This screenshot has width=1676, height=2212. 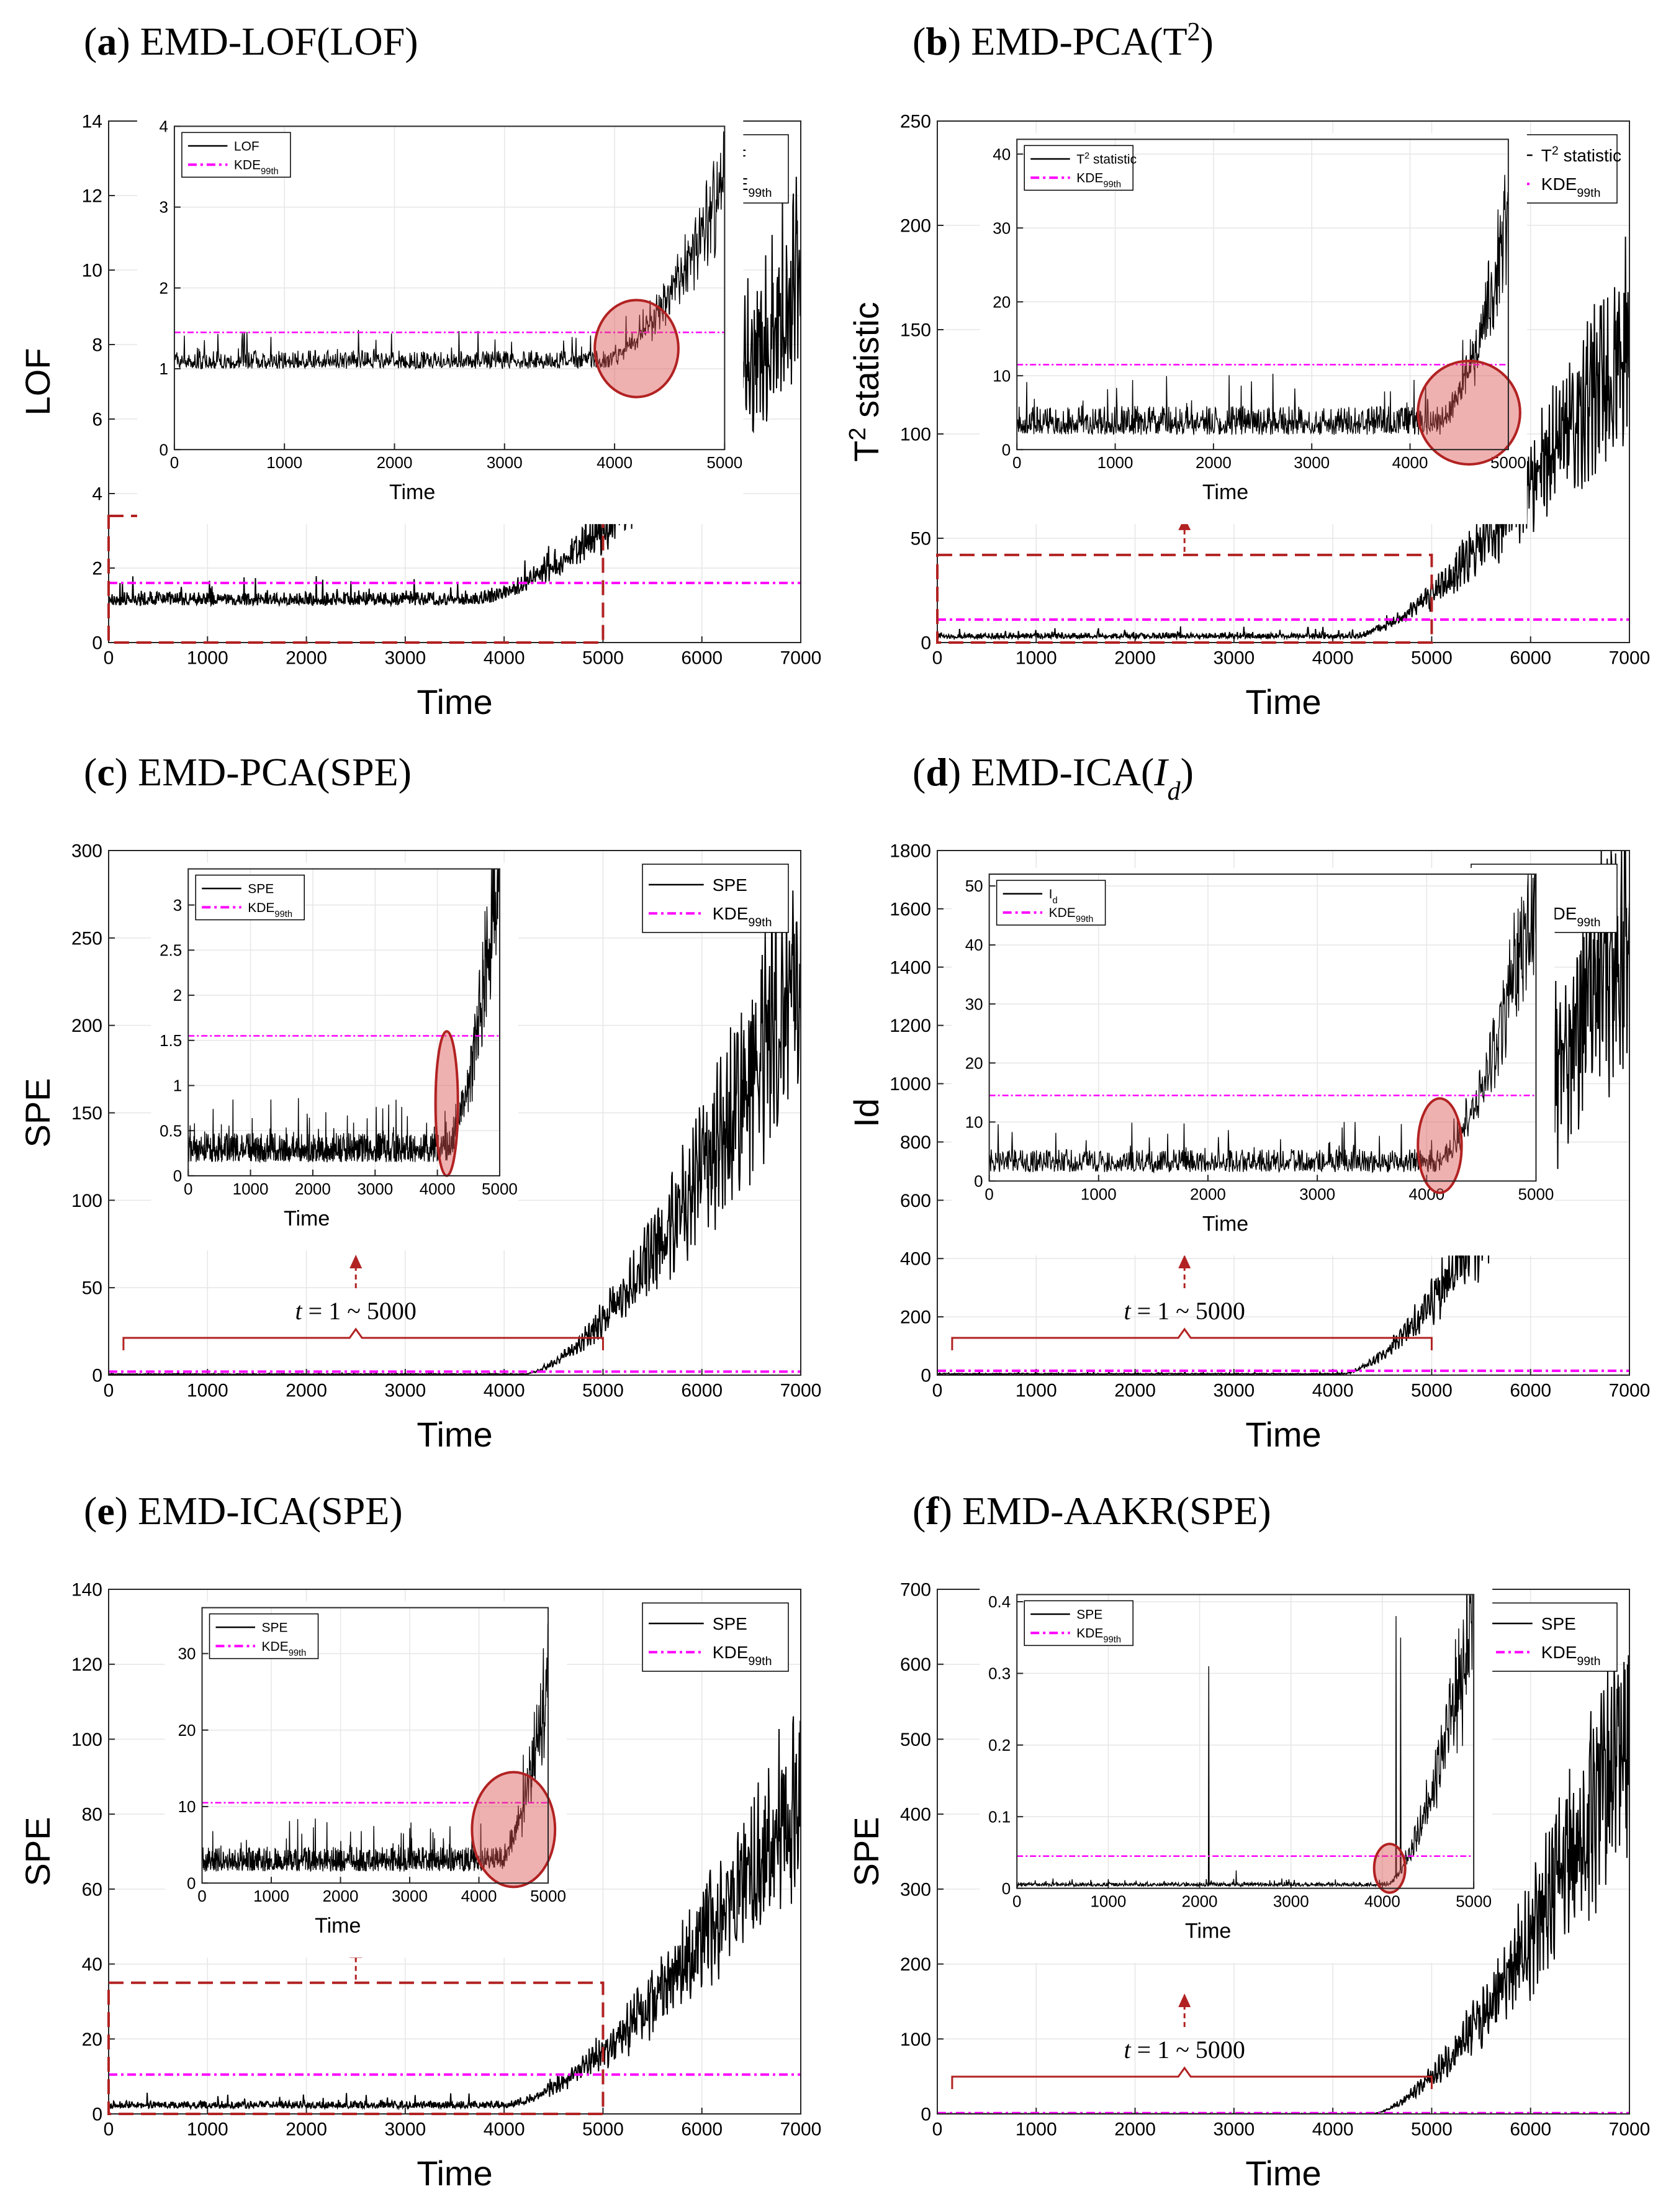 I want to click on panel-d-main-ytick-label: 400, so click(x=915, y=1259).